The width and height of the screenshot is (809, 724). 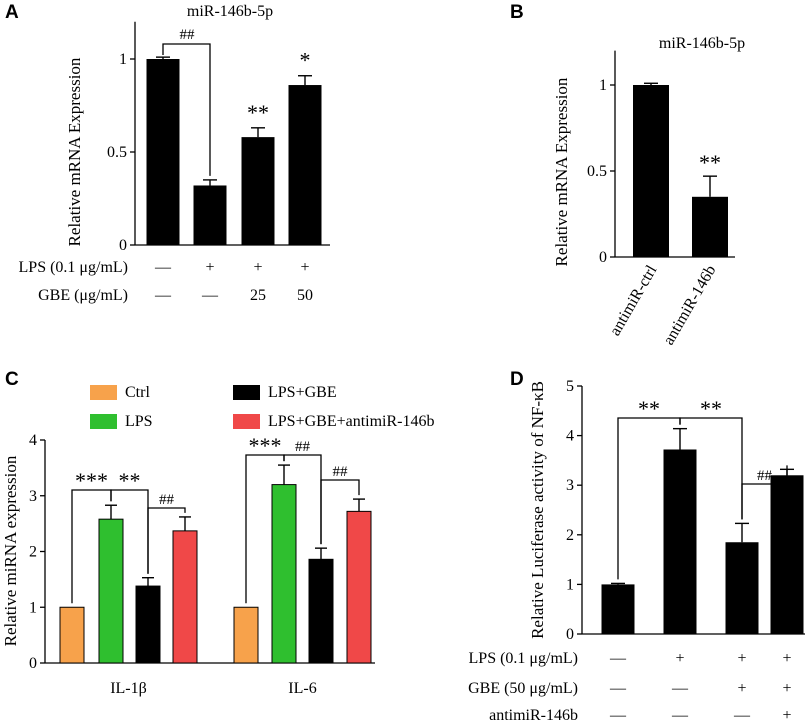 I want to click on treatment-cell: 50, so click(x=305, y=295).